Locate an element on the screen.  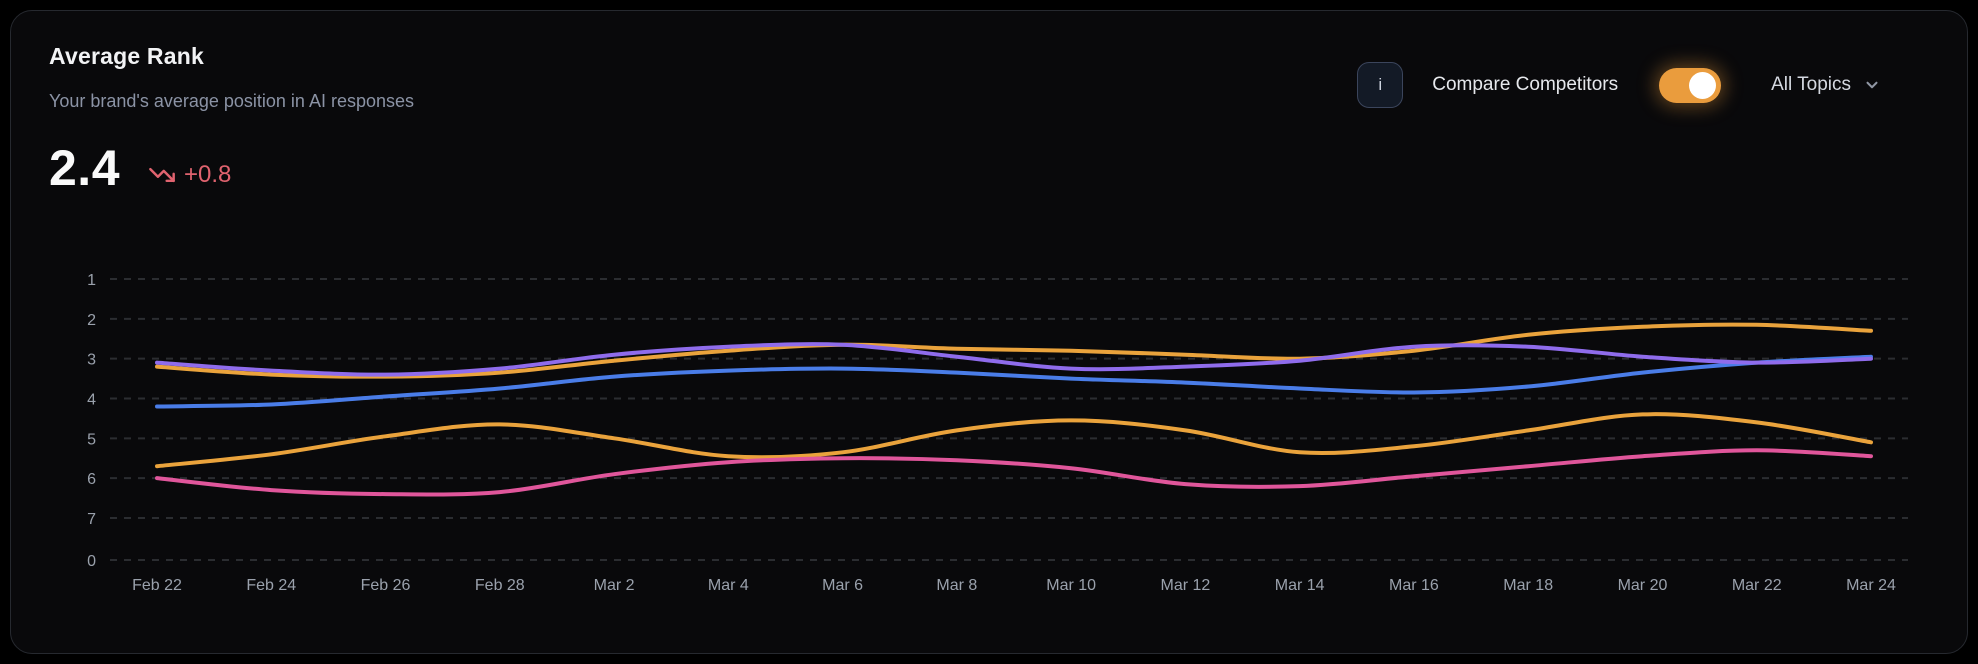
compare-competitors-toggle is located at coordinates (1690, 85).